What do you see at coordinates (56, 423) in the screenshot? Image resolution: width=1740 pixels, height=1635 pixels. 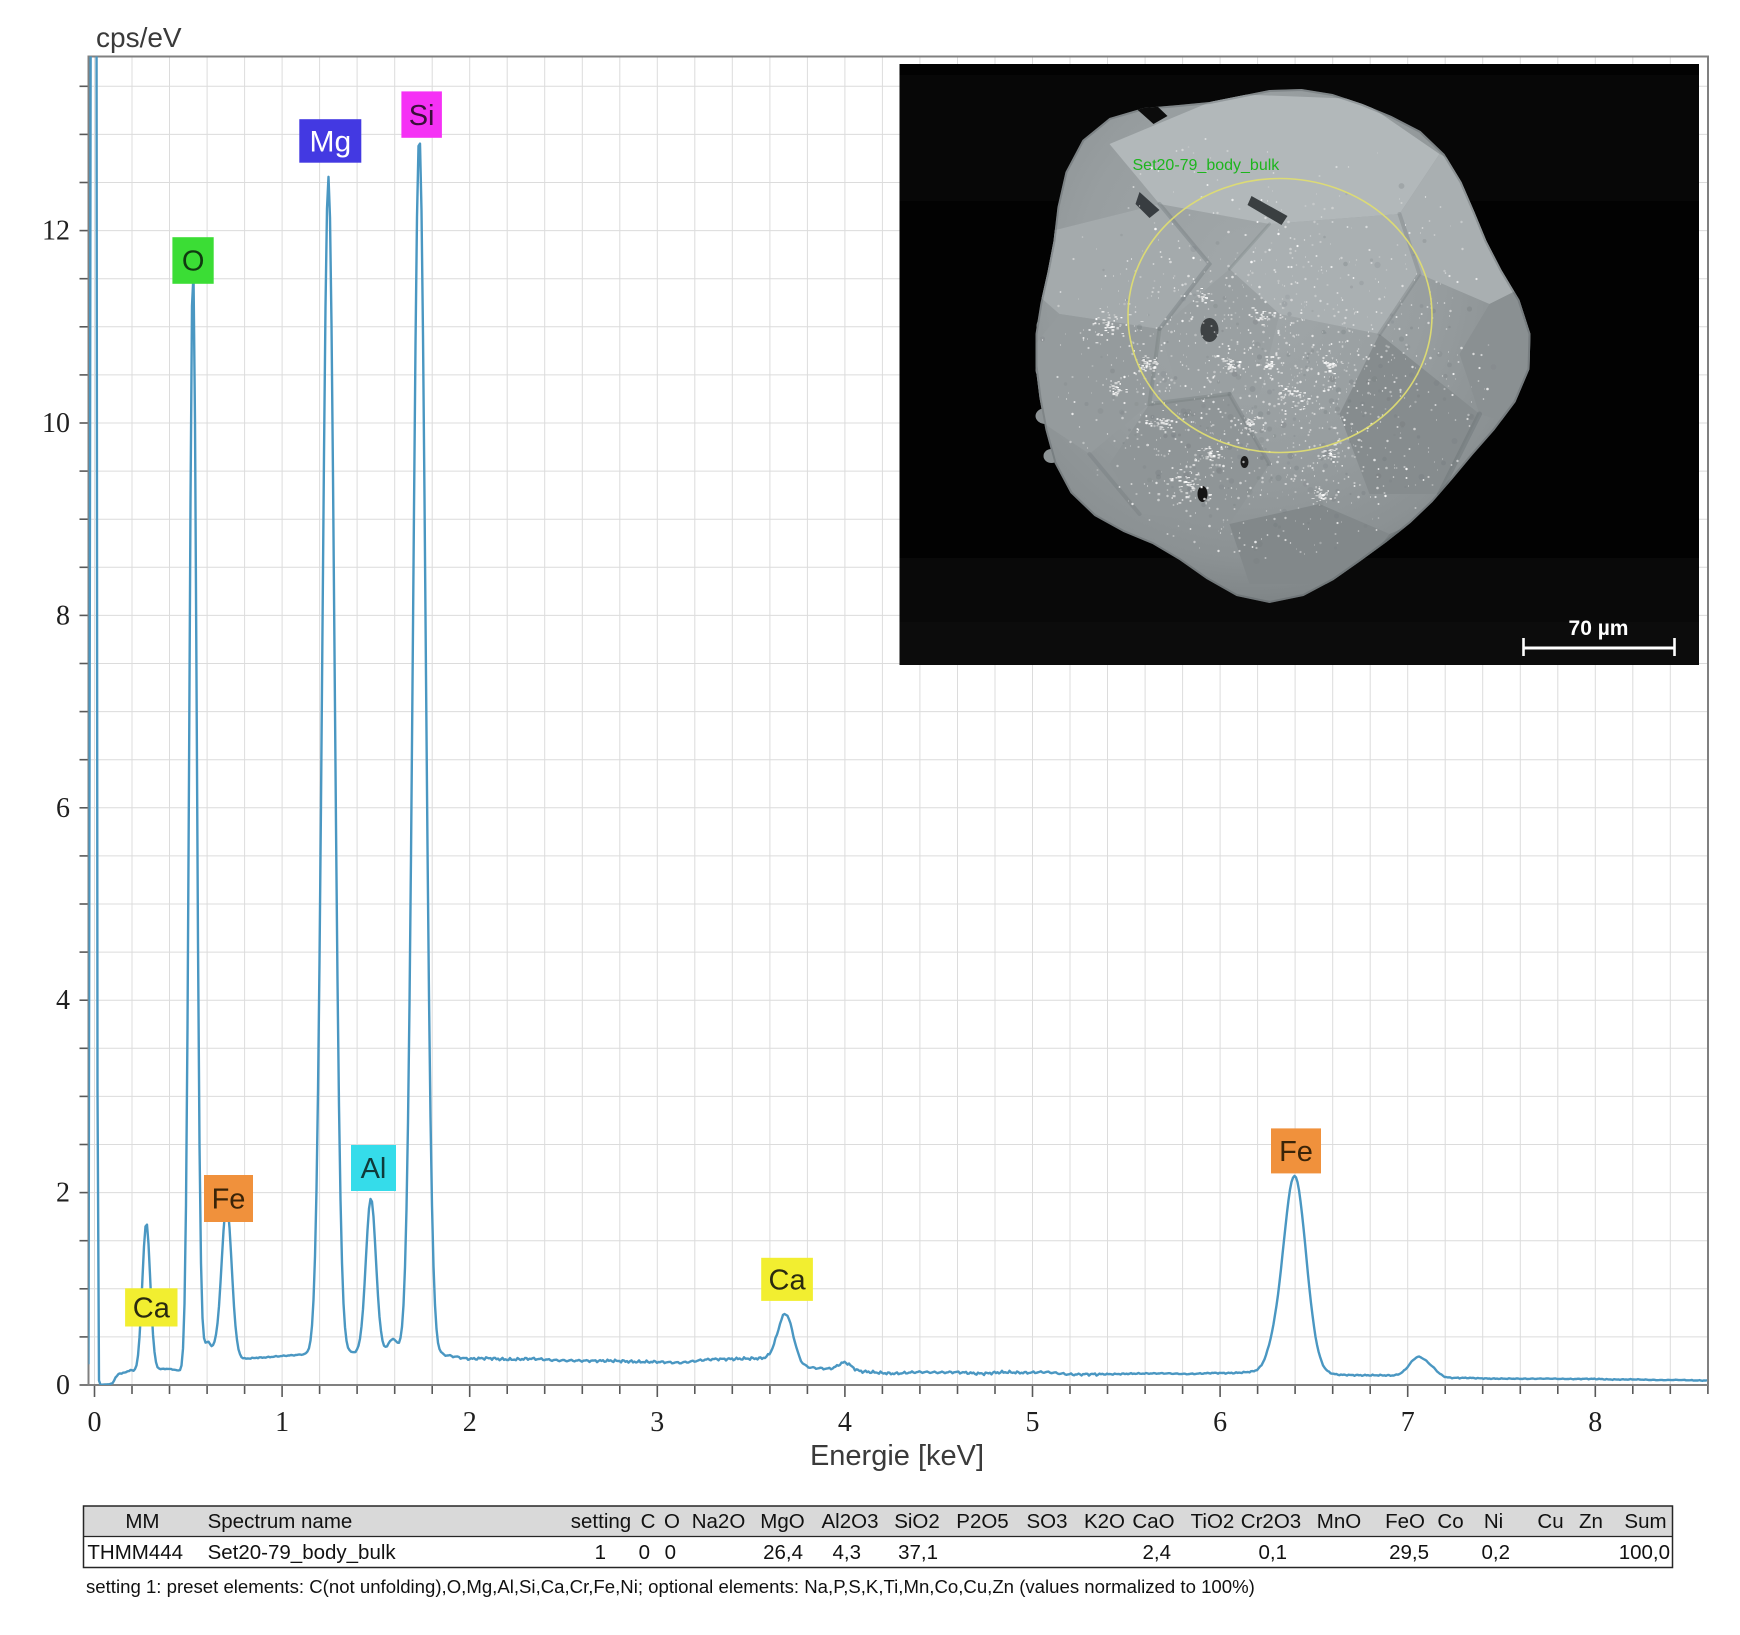 I see `svg-text: 10` at bounding box center [56, 423].